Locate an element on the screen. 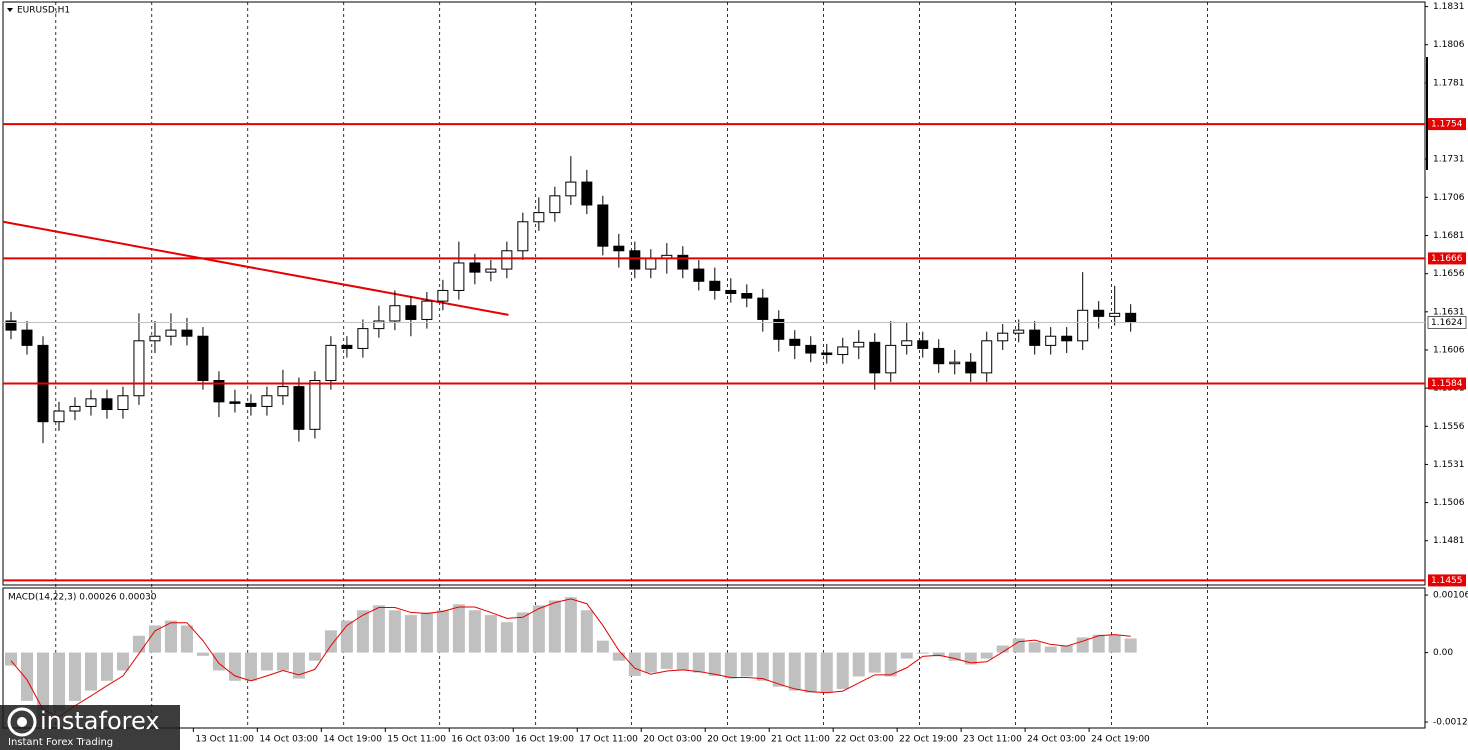  last-price-label: 1.1624 is located at coordinates (1447, 323).